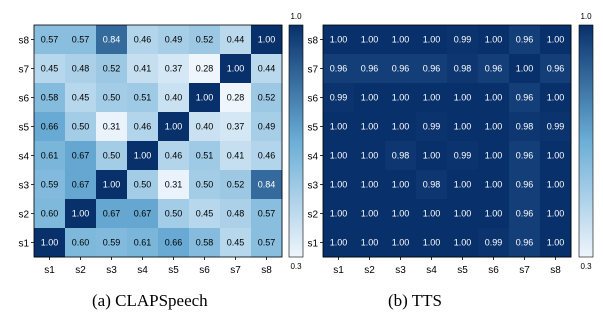 The image size is (603, 325). I want to click on cell-value-label: 0.58, so click(50, 98).